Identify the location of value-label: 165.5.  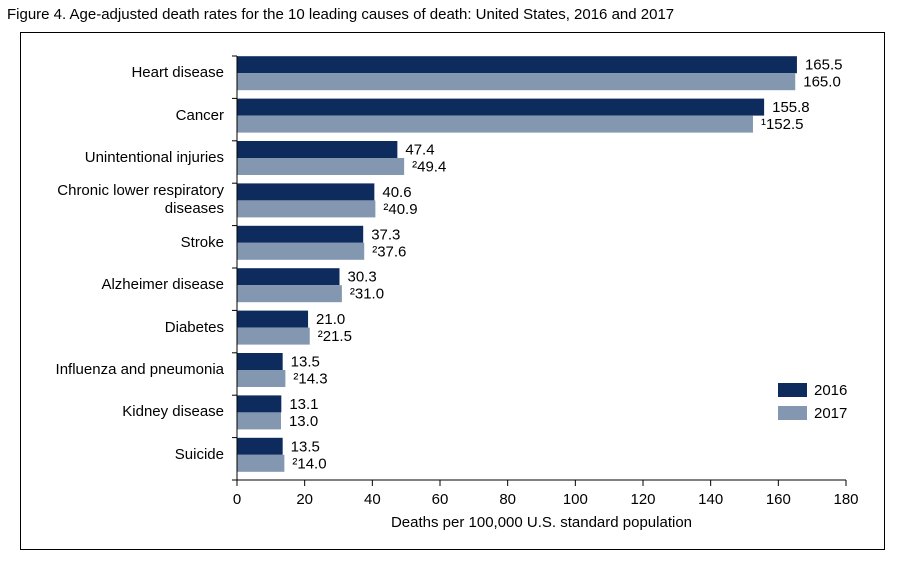
(824, 65).